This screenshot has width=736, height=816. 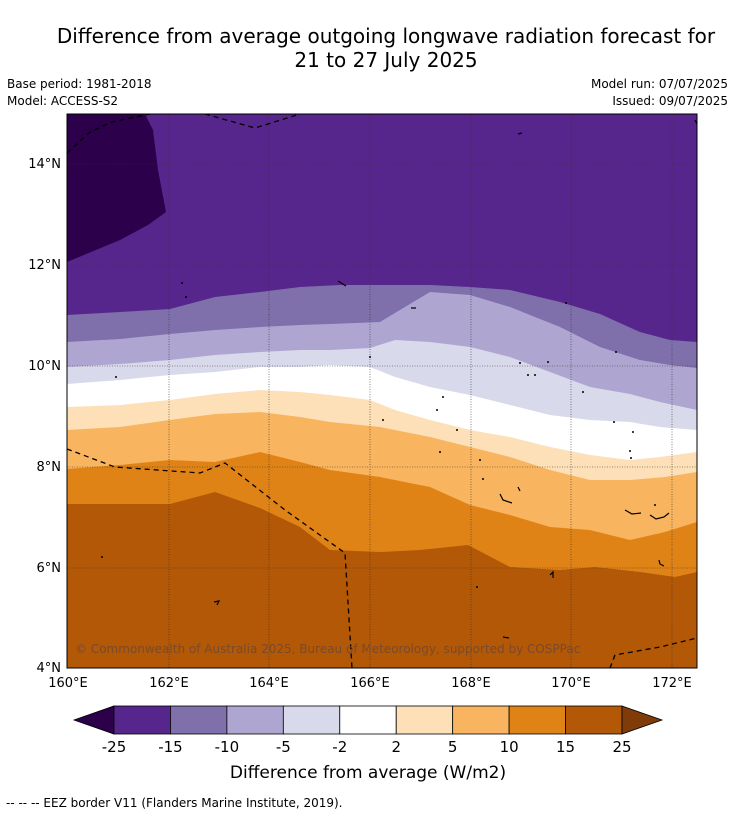 What do you see at coordinates (565, 747) in the screenshot?
I see `colorbar-tick-label: 15` at bounding box center [565, 747].